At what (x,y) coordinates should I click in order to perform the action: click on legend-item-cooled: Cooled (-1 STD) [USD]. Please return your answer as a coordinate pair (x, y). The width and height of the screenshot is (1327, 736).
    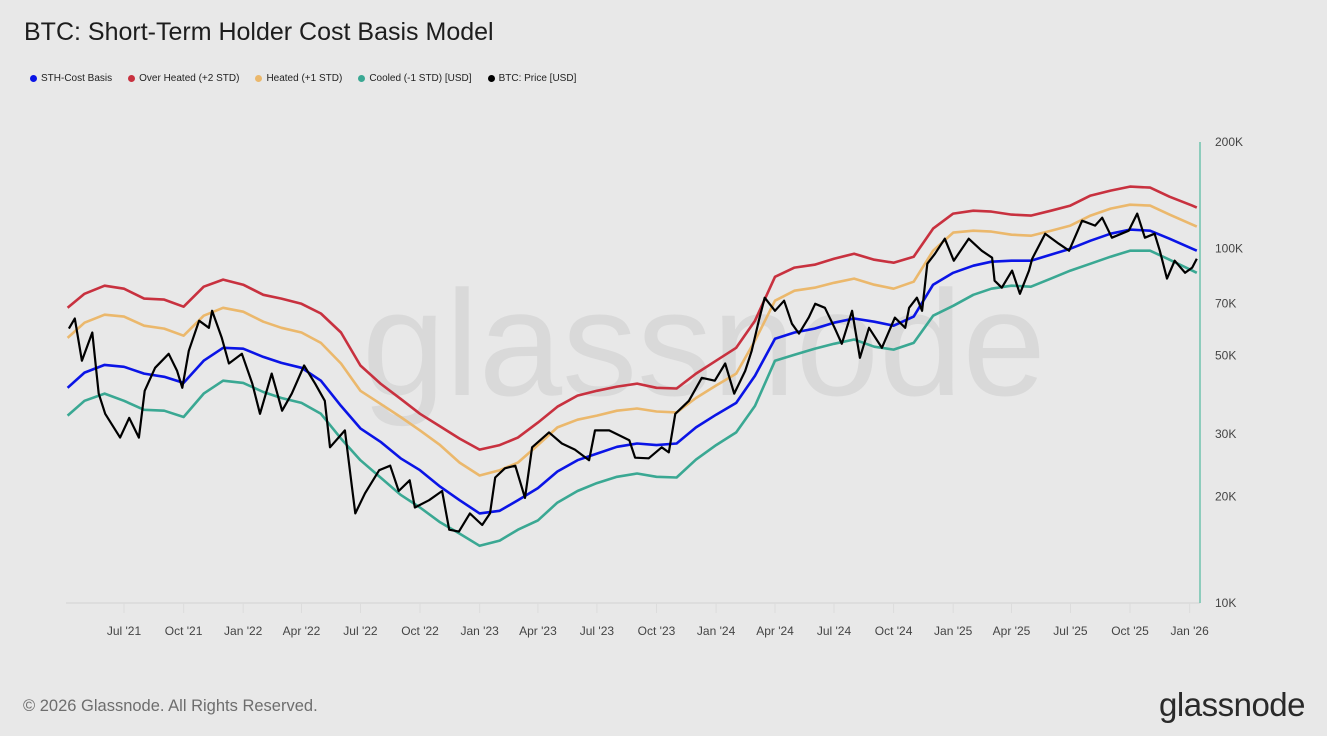
    Looking at the image, I should click on (415, 78).